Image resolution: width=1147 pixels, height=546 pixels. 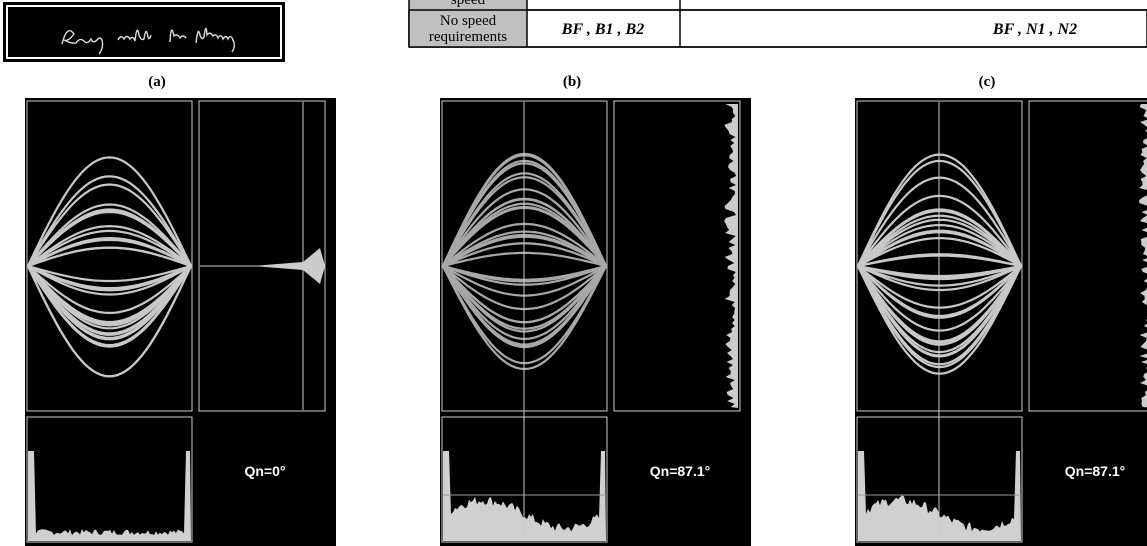 I want to click on table-cell-box: No speed requirements, so click(x=468, y=29).